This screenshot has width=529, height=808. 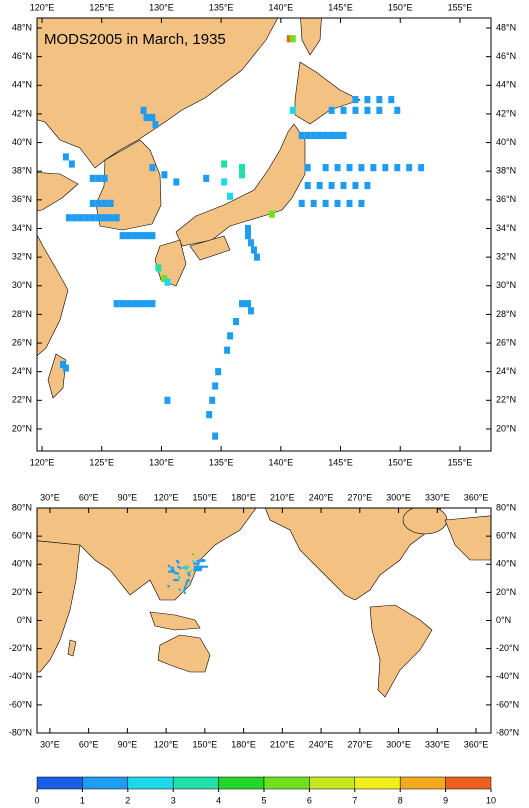 What do you see at coordinates (20, 676) in the screenshot?
I see `y-tick-label: -40°N` at bounding box center [20, 676].